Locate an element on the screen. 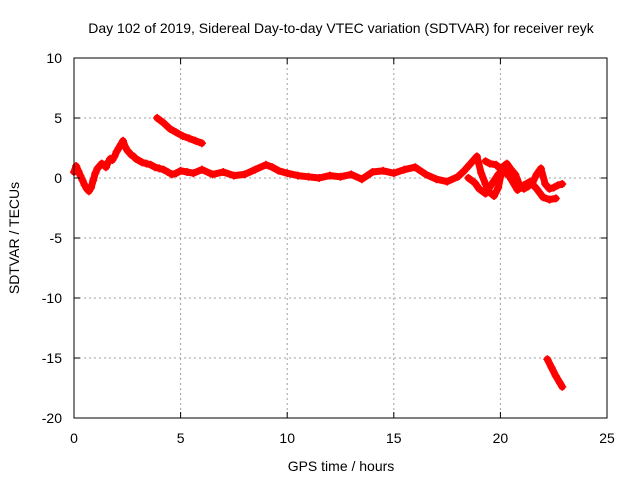 The height and width of the screenshot is (480, 640). x-tick-label: 20 is located at coordinates (501, 438).